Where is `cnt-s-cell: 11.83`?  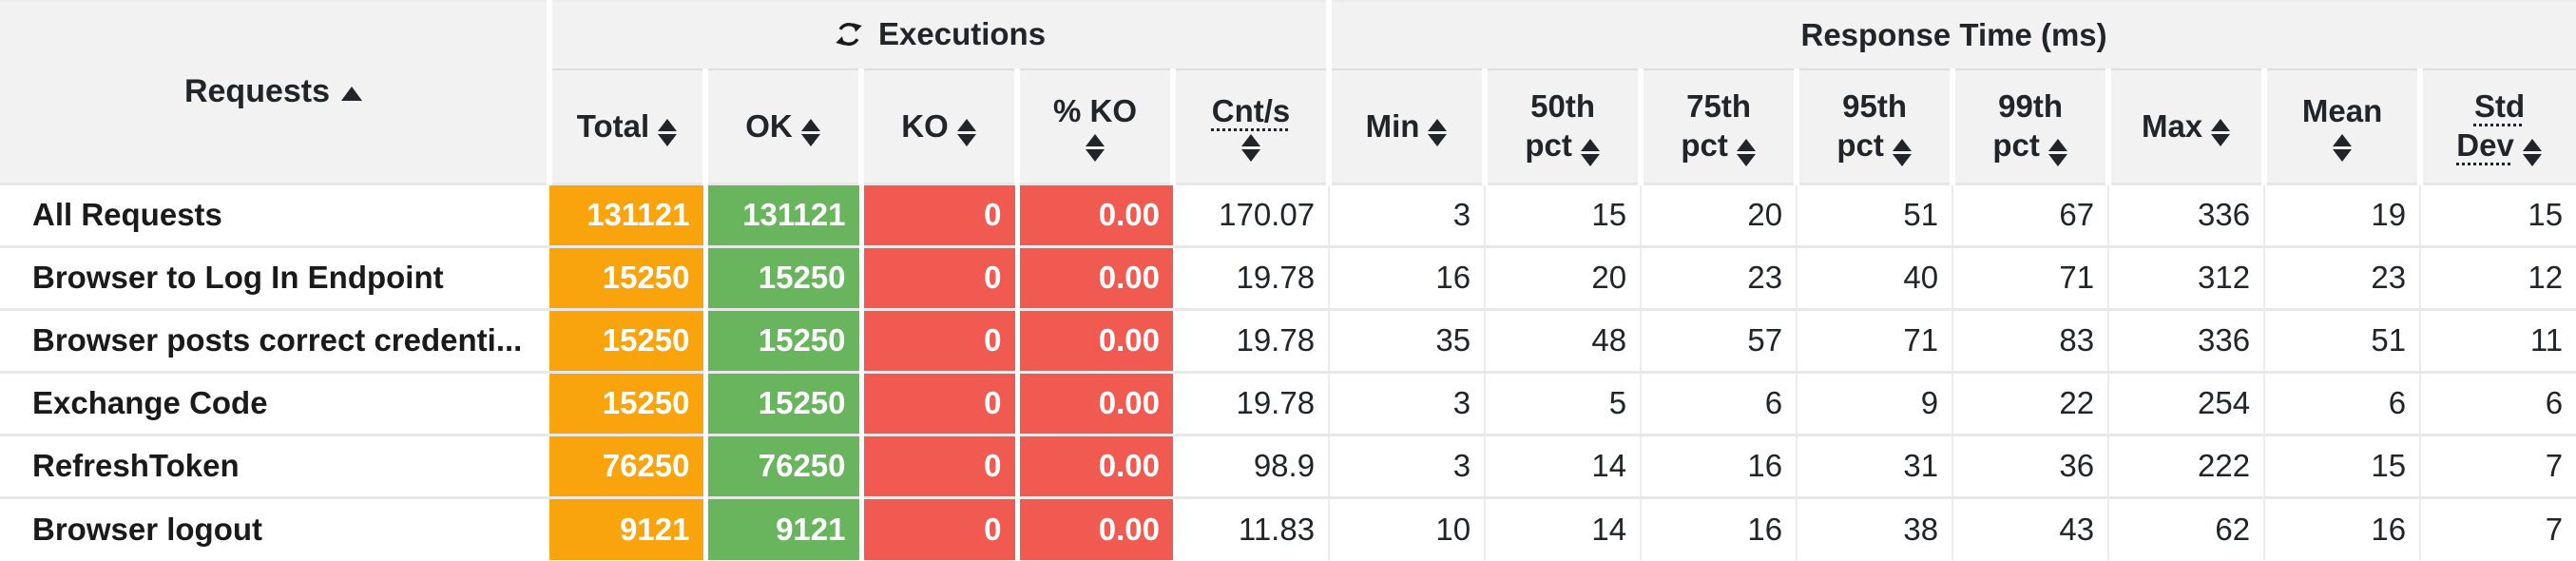 cnt-s-cell: 11.83 is located at coordinates (1251, 527).